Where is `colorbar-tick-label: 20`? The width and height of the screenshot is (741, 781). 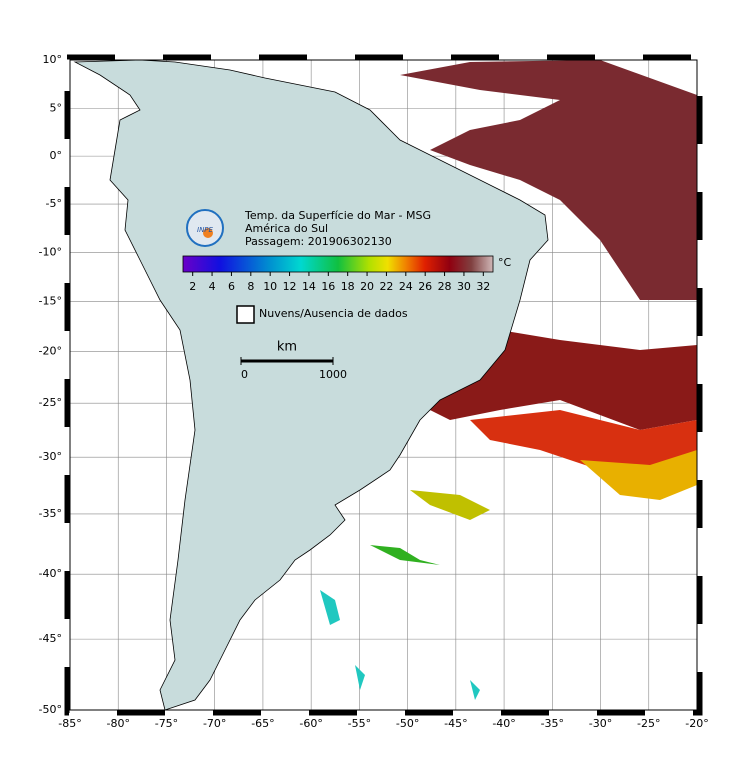 colorbar-tick-label: 20 is located at coordinates (367, 286).